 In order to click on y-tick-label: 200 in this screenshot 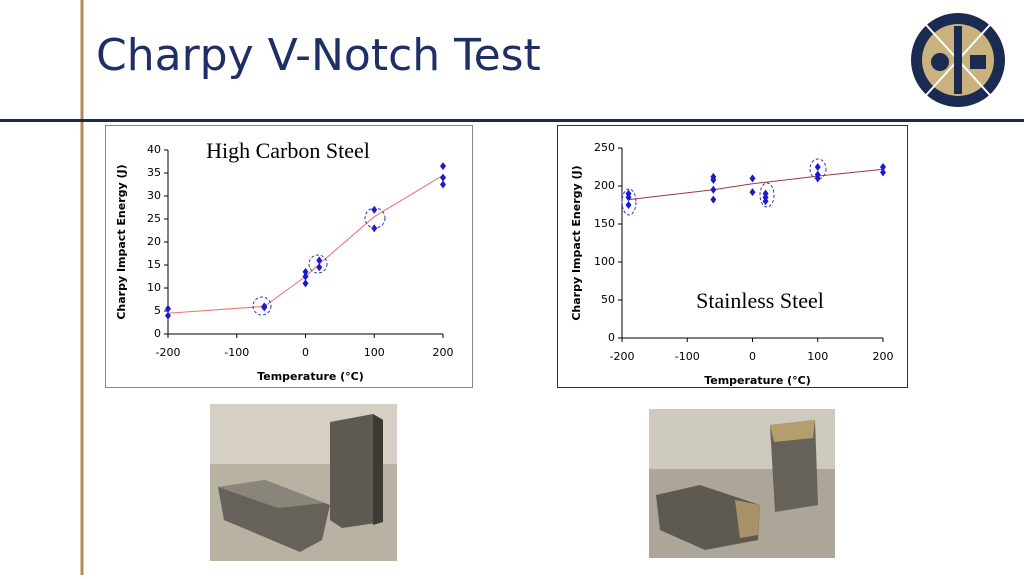, I will do `click(604, 185)`.